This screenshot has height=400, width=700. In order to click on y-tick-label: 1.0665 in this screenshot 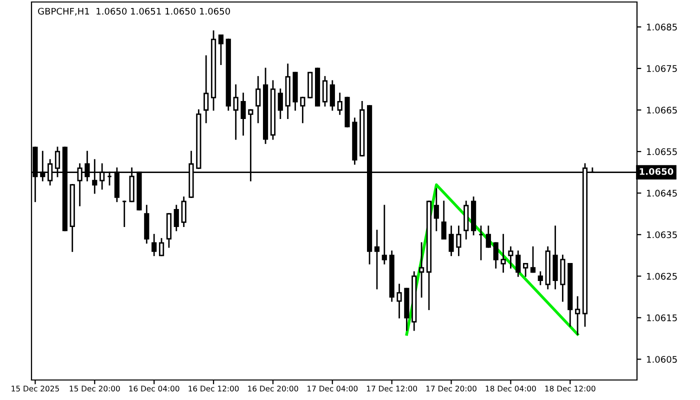, I will do `click(662, 110)`.